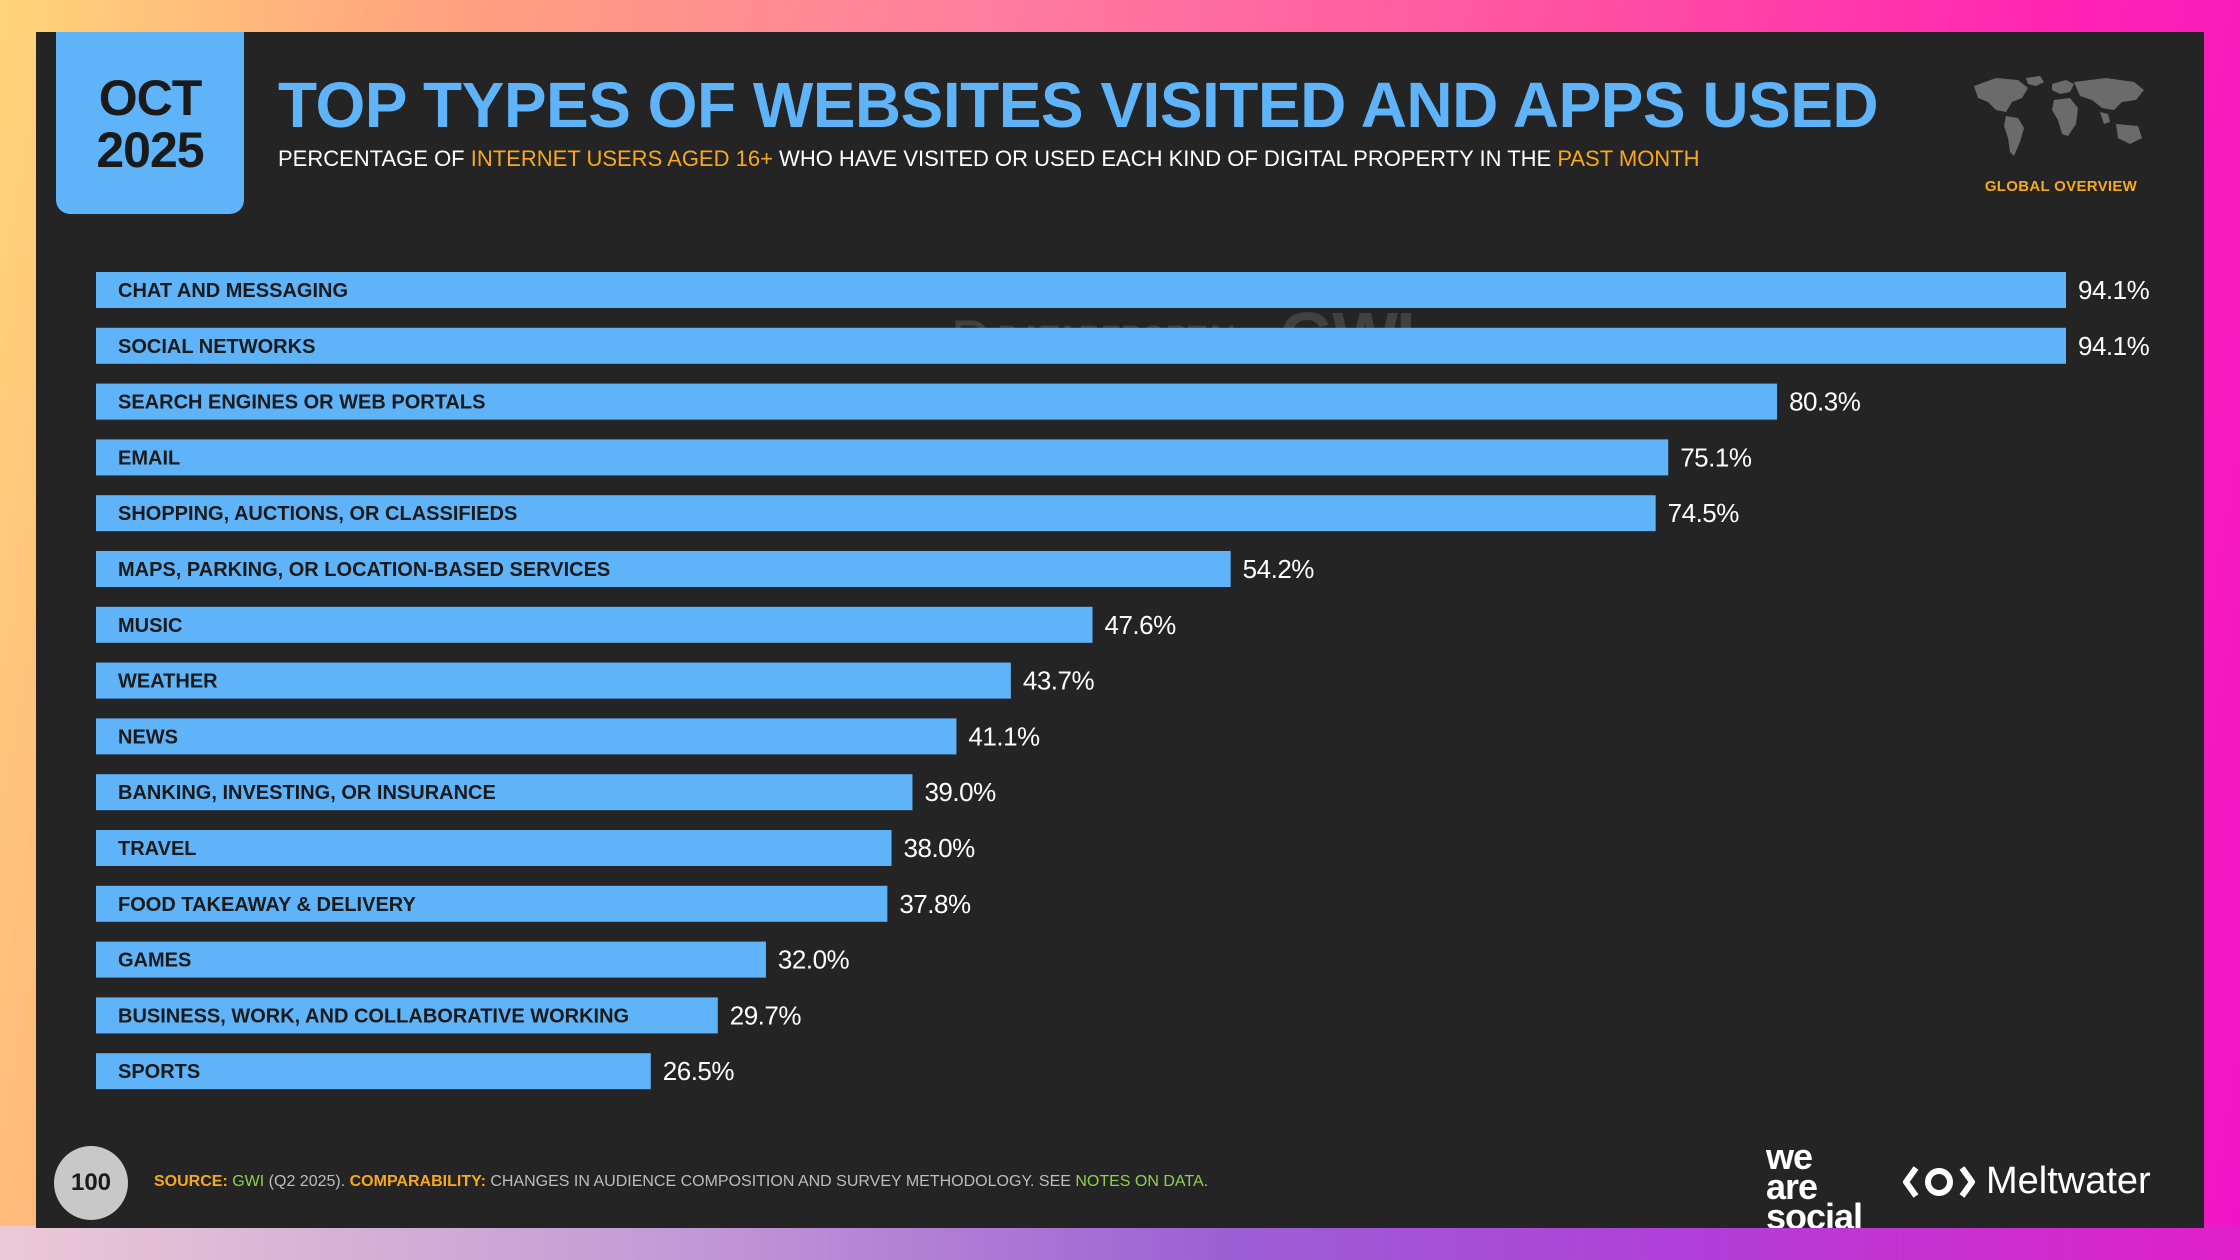  I want to click on bar-row: WEATHER 43.7%, so click(595, 680).